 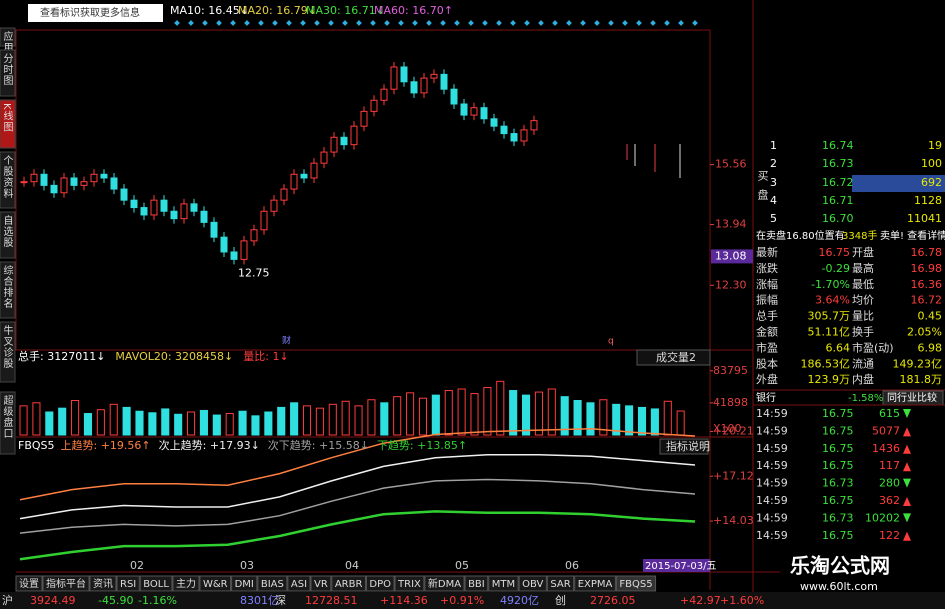 What do you see at coordinates (472, 600) in the screenshot?
I see `status-bar` at bounding box center [472, 600].